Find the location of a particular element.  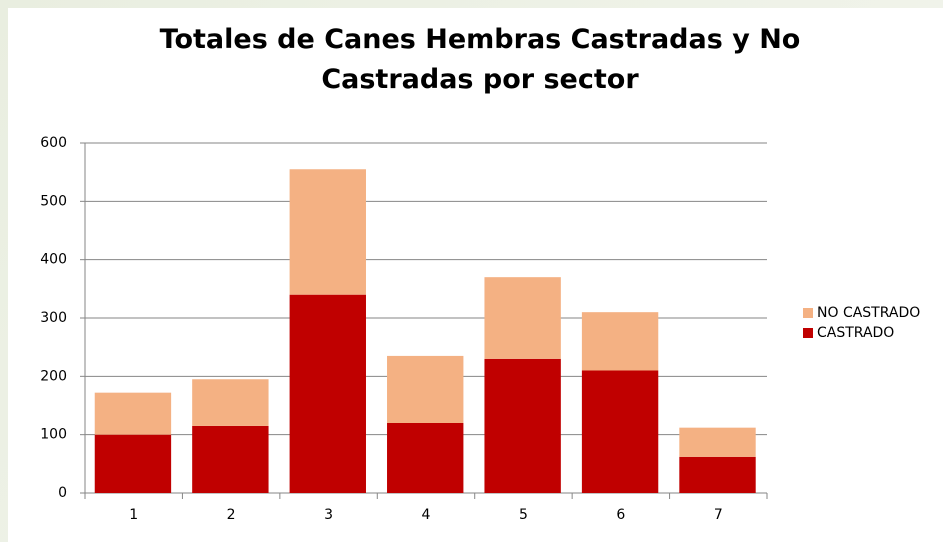

legend-label: NO CASTRADO is located at coordinates (868, 313).